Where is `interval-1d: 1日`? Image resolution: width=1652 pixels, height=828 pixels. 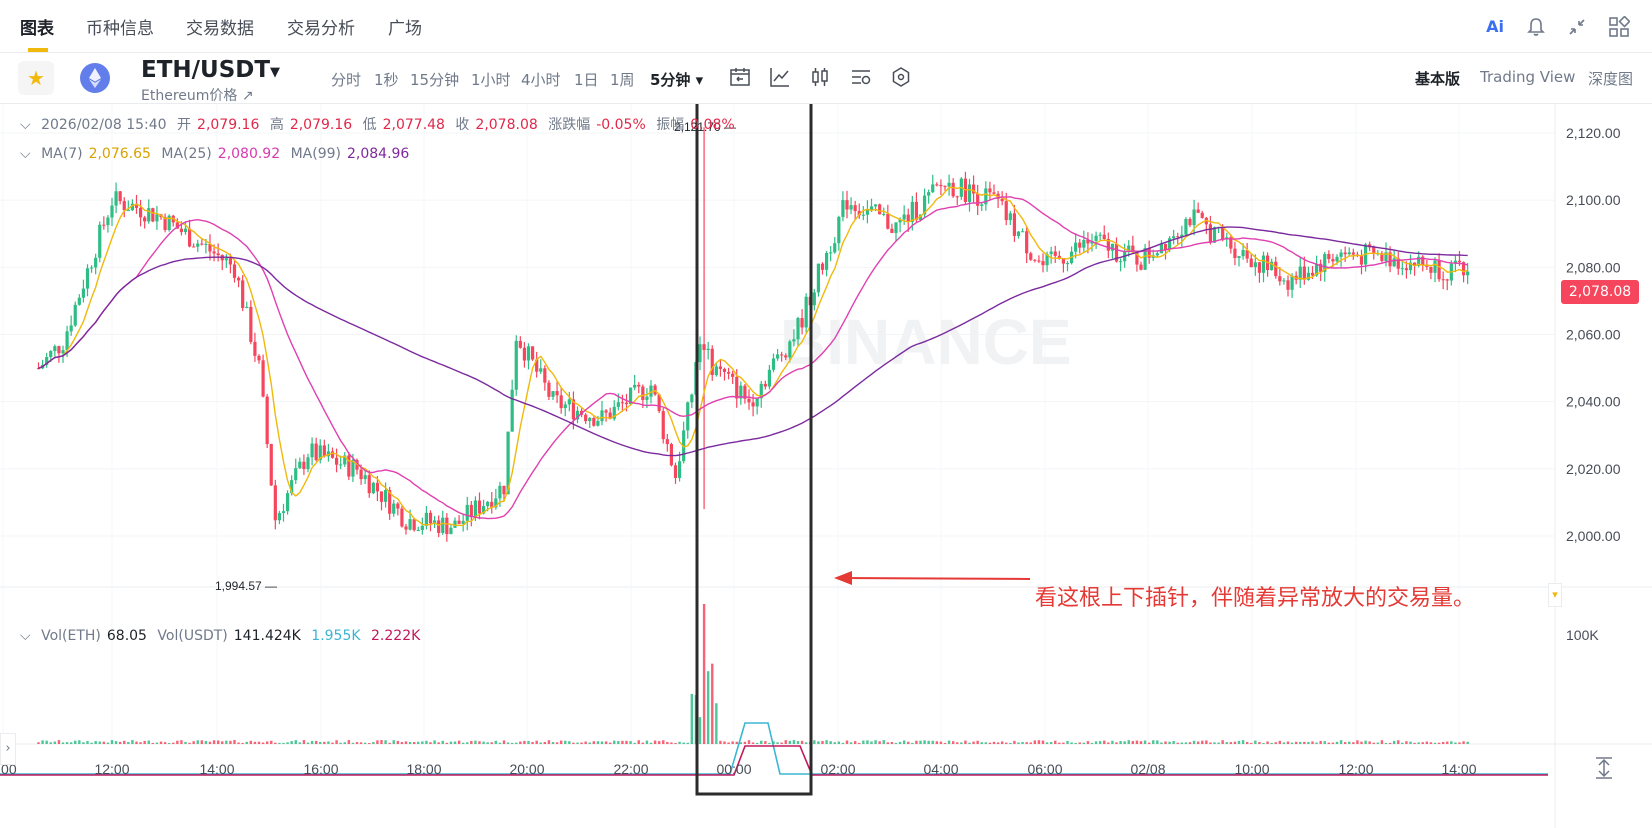 interval-1d: 1日 is located at coordinates (586, 80).